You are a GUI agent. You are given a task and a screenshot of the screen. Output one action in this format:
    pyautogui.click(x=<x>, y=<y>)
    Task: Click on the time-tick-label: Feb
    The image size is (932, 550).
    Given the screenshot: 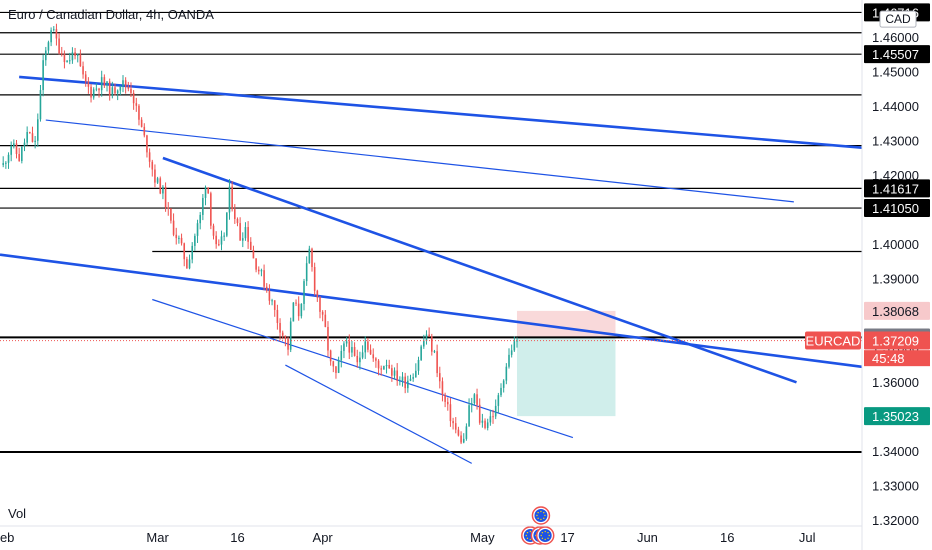 What is the action you would take?
    pyautogui.click(x=7, y=537)
    